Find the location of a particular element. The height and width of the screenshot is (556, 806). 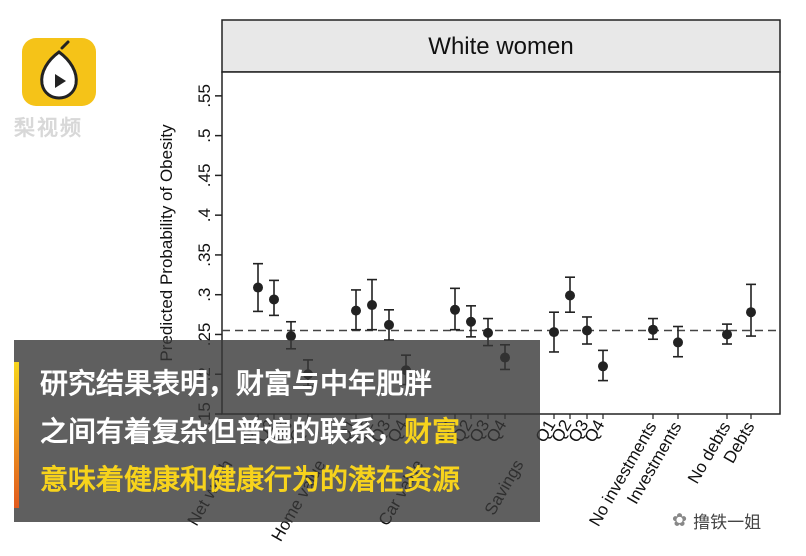

y-tick-label: .3 is located at coordinates (204, 295).